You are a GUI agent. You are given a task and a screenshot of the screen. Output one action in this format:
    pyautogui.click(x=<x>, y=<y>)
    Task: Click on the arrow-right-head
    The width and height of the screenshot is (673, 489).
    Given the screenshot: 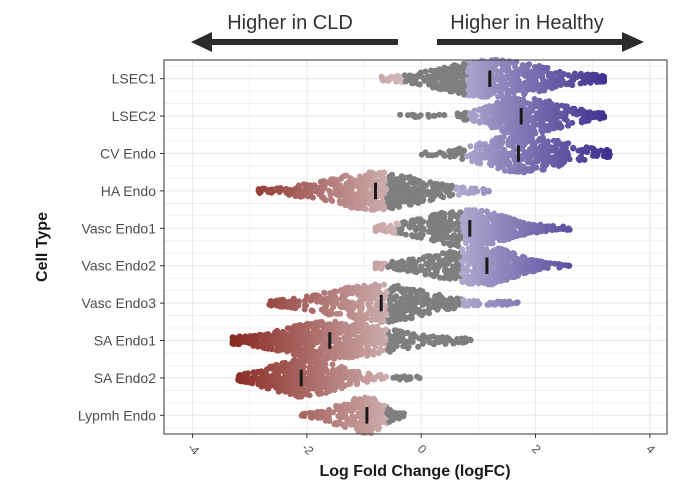 What is the action you would take?
    pyautogui.click(x=633, y=42)
    